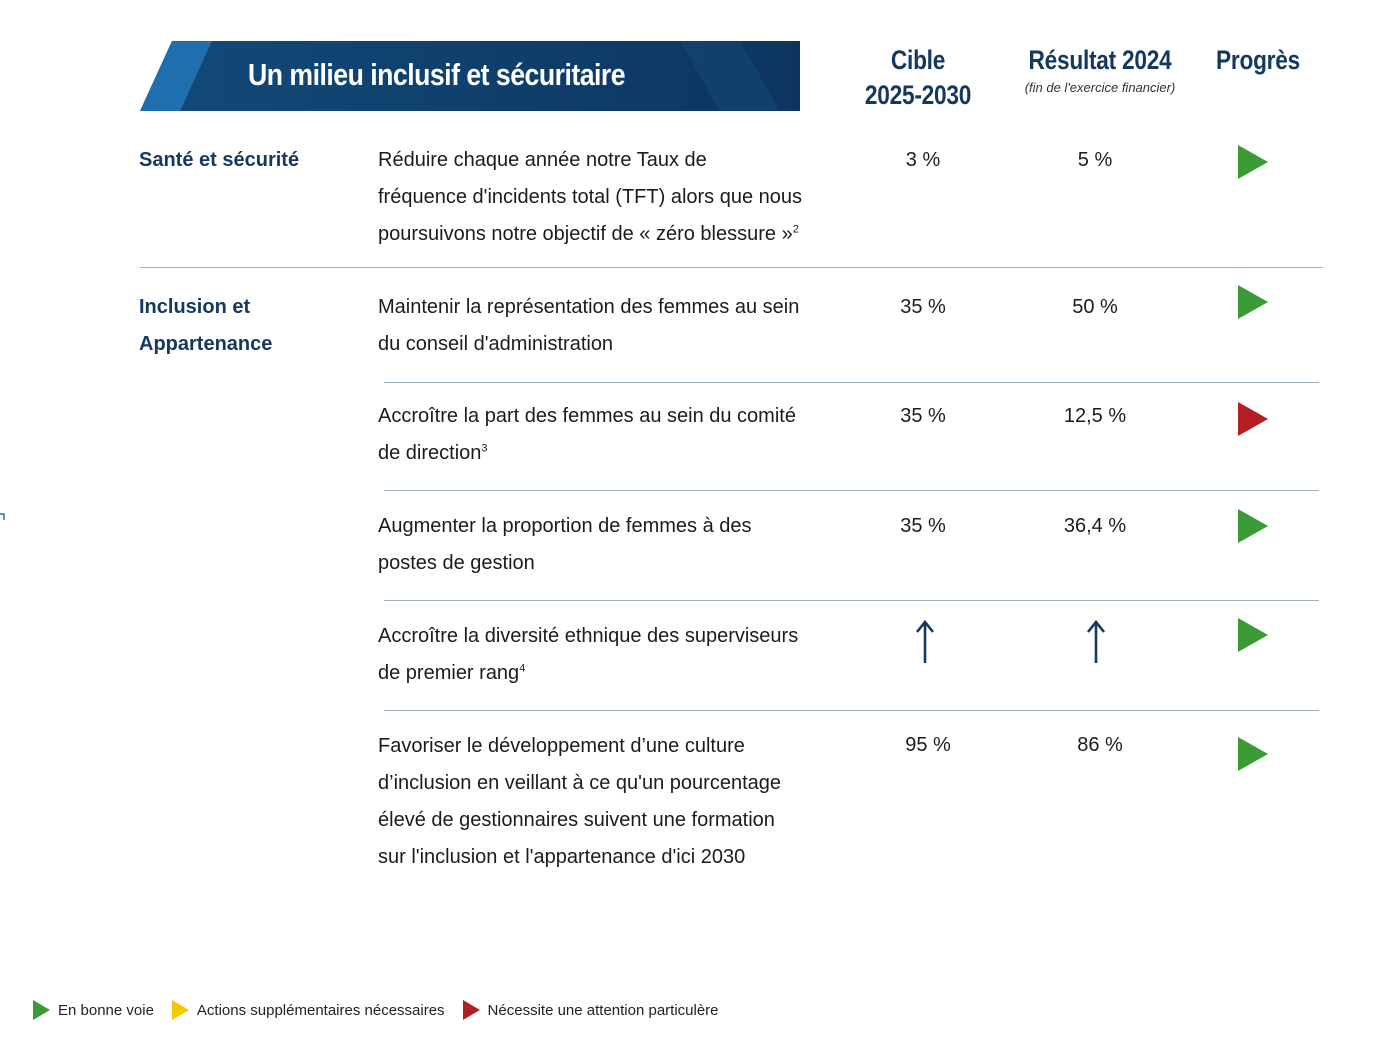  I want to click on result-value-3: 36,4 %, so click(1095, 526).